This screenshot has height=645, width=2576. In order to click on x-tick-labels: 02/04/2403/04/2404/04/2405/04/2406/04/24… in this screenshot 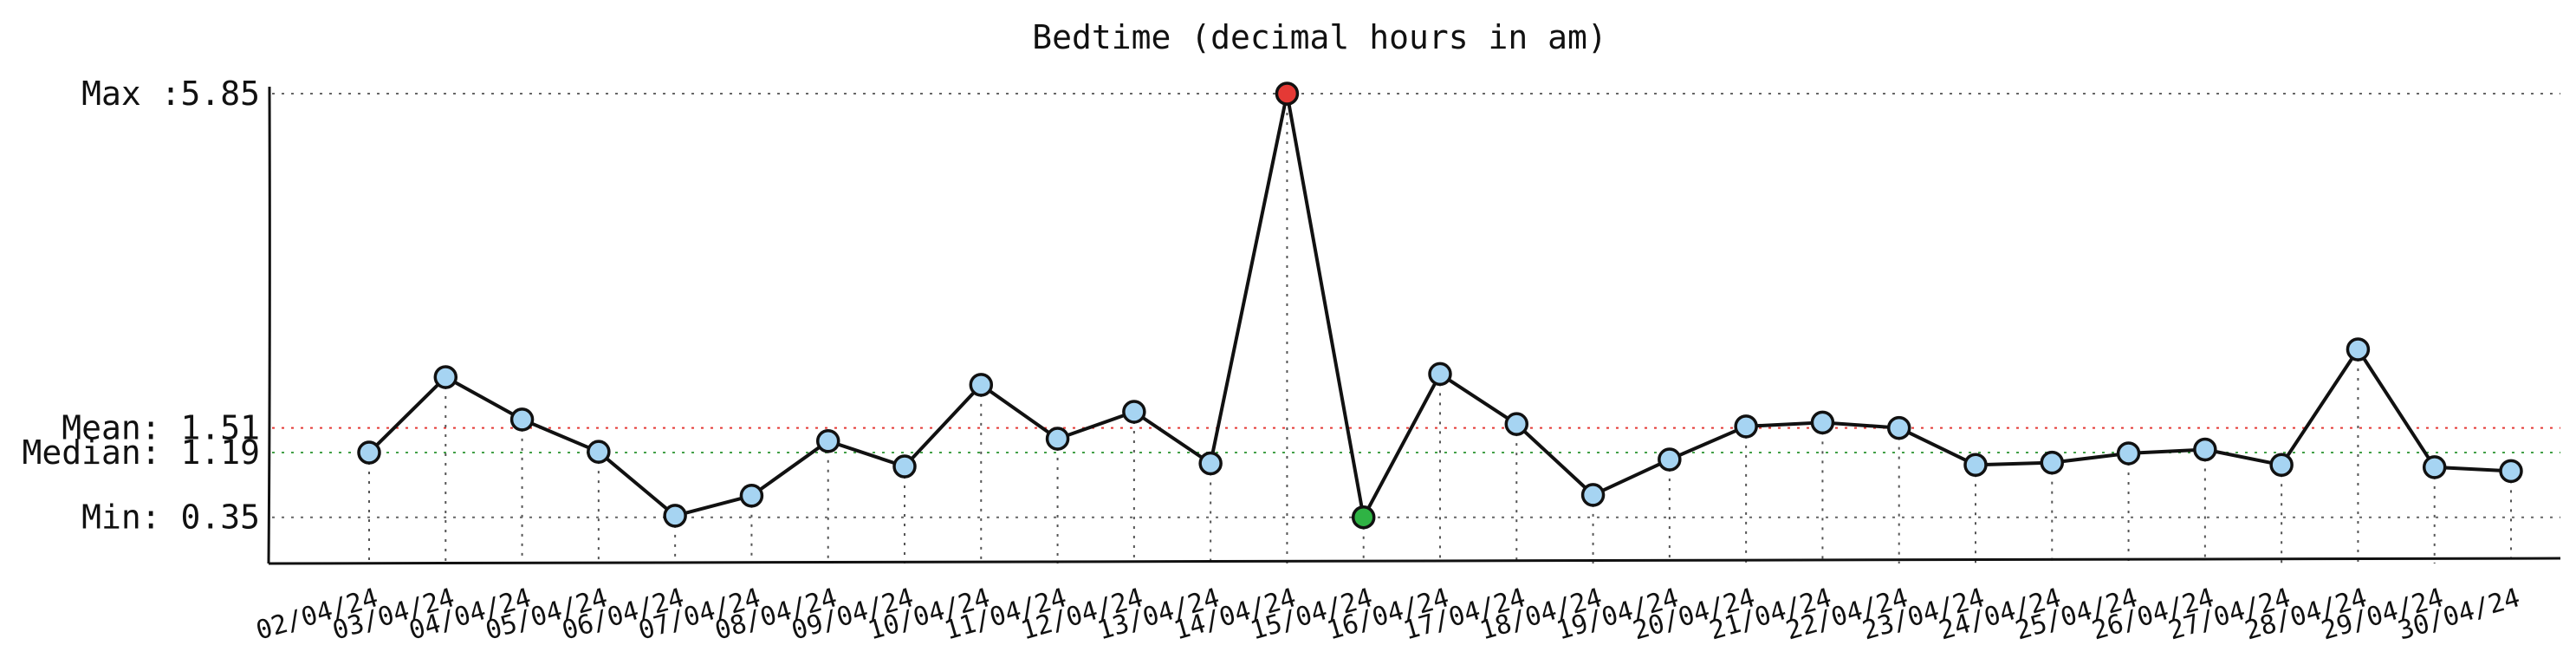, I will do `click(1389, 614)`.